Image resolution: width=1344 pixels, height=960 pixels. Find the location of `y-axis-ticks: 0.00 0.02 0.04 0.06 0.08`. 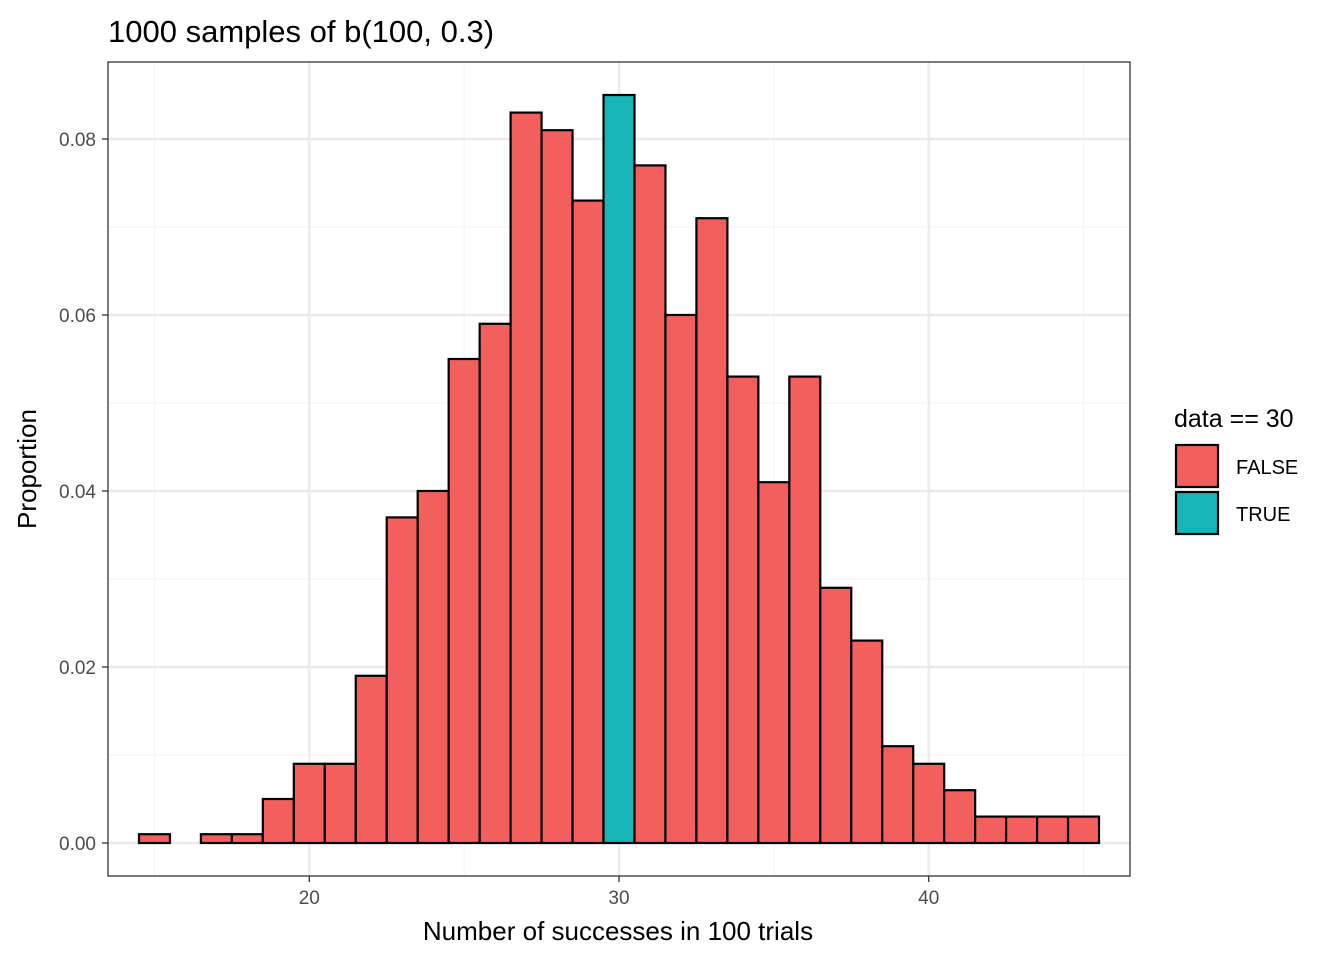

y-axis-ticks: 0.00 0.02 0.04 0.06 0.08 is located at coordinates (83, 492).